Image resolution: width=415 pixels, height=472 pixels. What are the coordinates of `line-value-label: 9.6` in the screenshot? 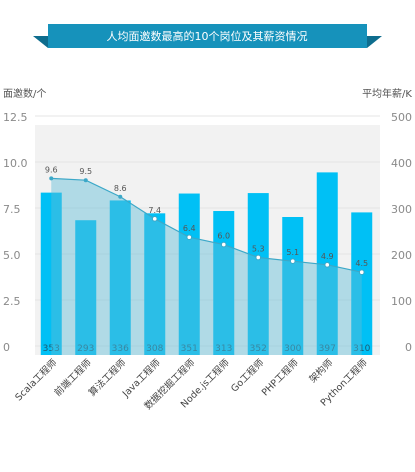 It's located at (51, 169).